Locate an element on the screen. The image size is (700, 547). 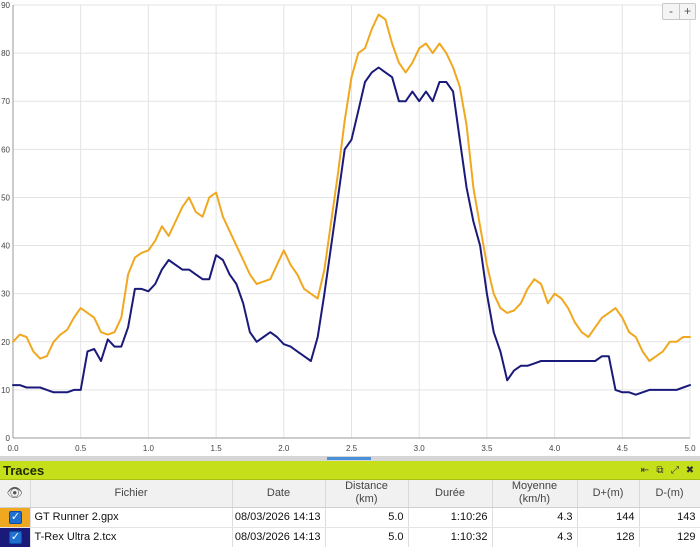
panel-header-icons: ⇤ ⧉ ⤢ ✖ is located at coordinates (670, 470).